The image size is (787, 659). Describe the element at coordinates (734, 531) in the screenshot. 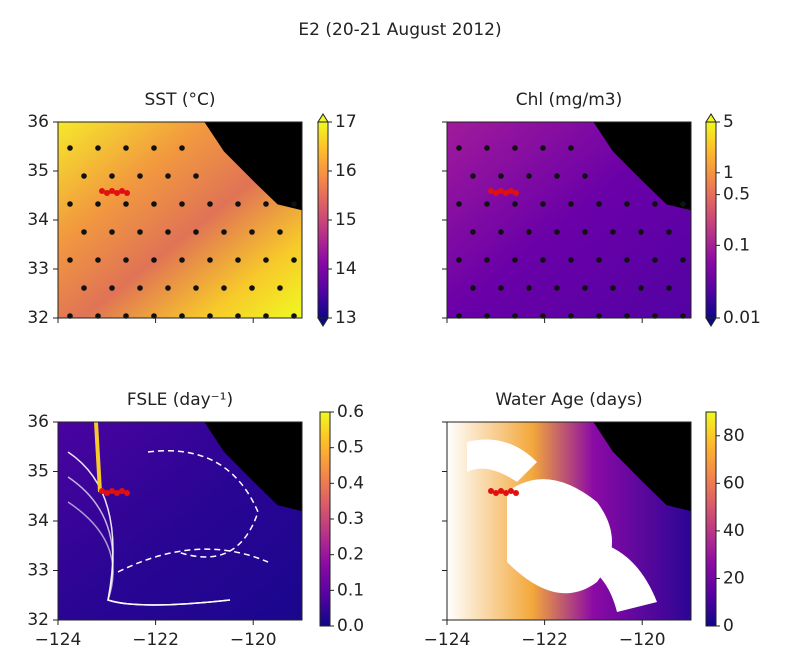

I see `colorbar-tick-label: 40` at that location.